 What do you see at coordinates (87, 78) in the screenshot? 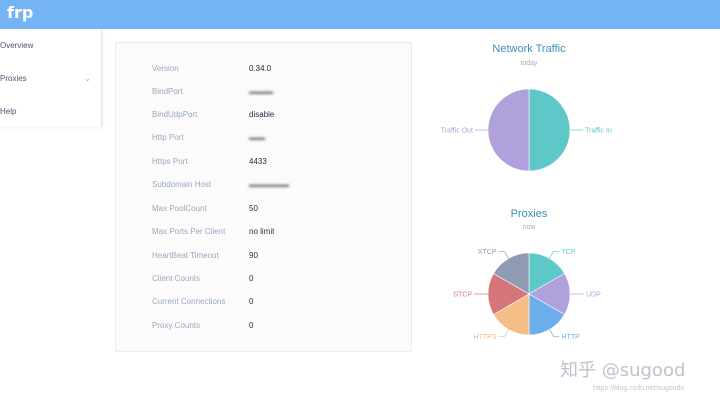
I see `chevron-down-icon: ⌄` at bounding box center [87, 78].